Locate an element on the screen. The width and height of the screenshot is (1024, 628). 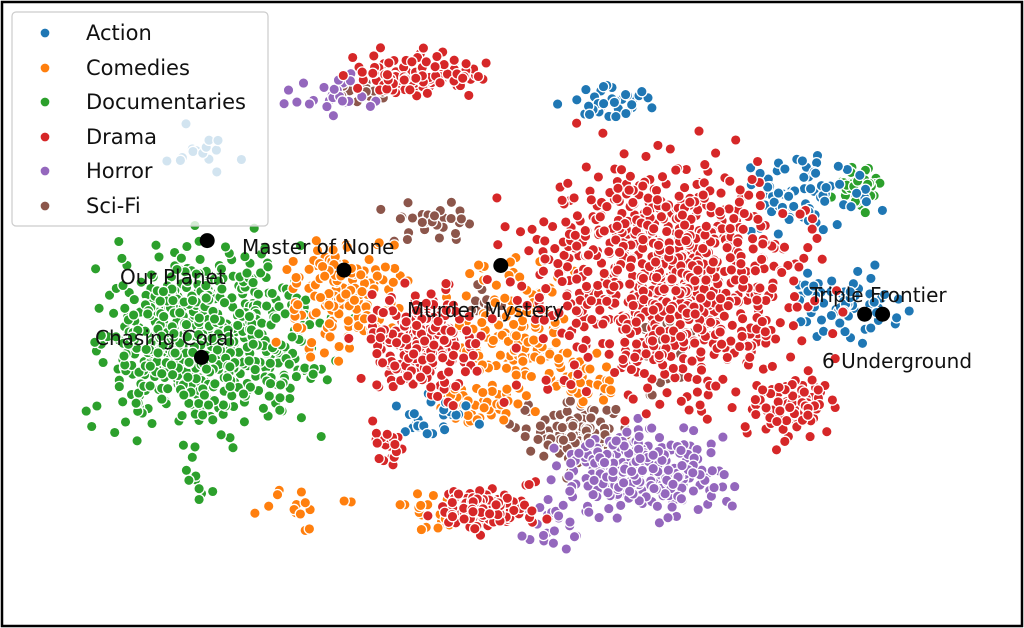
highlight-point-6-underground is located at coordinates (883, 314).